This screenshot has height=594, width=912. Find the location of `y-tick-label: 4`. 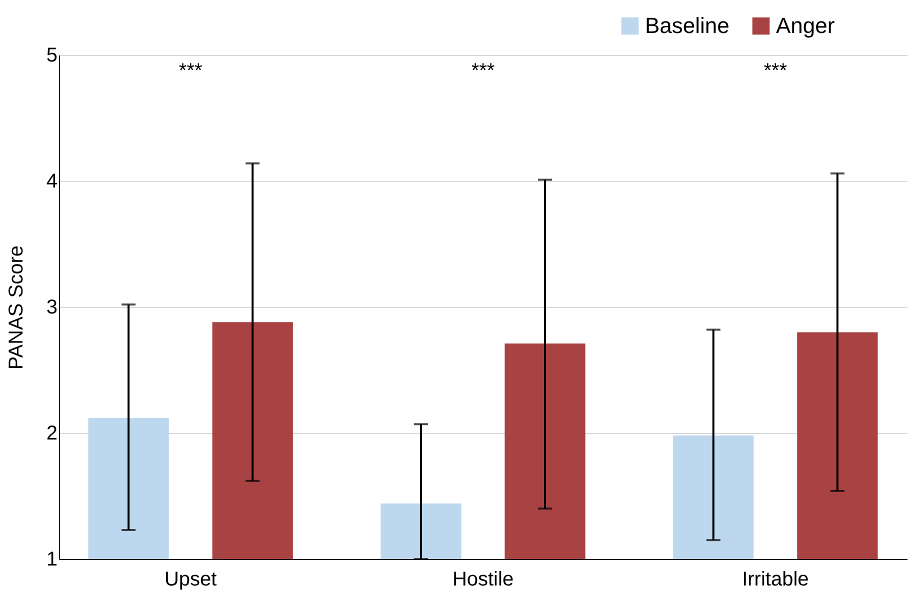

y-tick-label: 4 is located at coordinates (52, 181).